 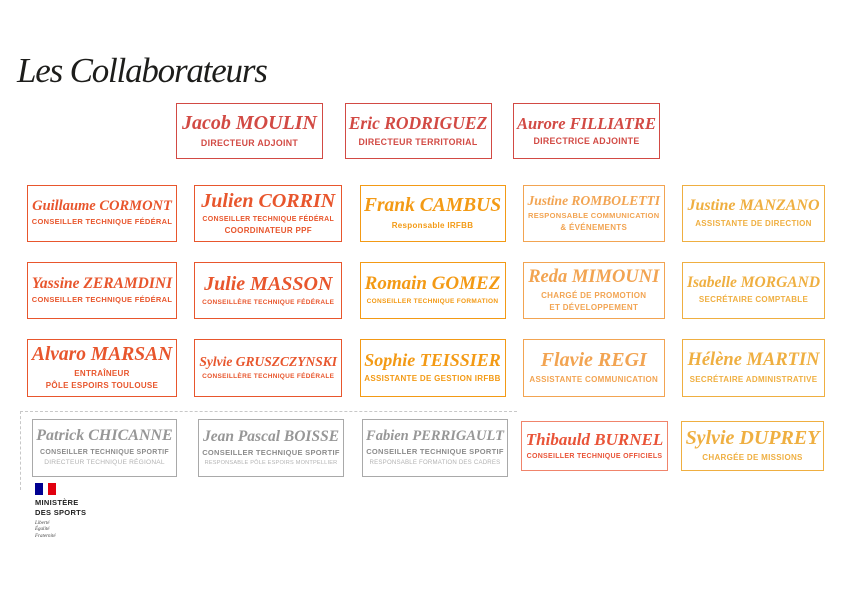 I want to click on person-title: DIRECTRICE ADJOINTE, so click(x=586, y=141).